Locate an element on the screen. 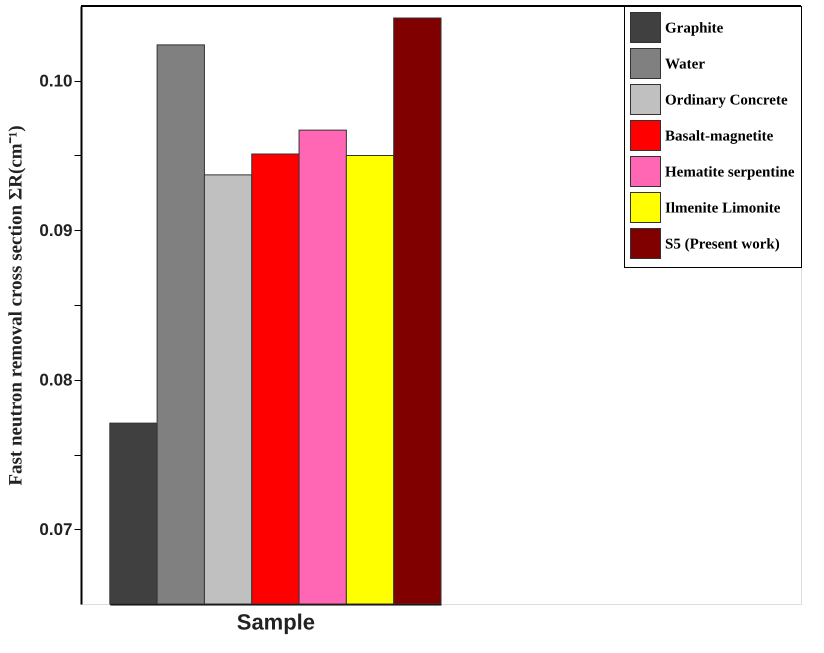 The height and width of the screenshot is (653, 824). legend-label: Graphite is located at coordinates (694, 28).